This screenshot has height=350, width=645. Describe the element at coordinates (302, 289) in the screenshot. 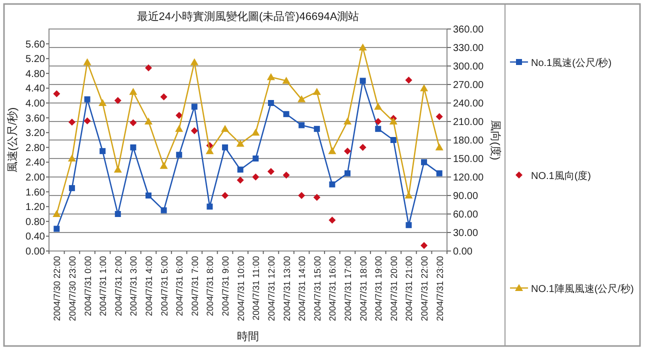

I see `x-tick-label: 2004/7/31 14:00` at that location.